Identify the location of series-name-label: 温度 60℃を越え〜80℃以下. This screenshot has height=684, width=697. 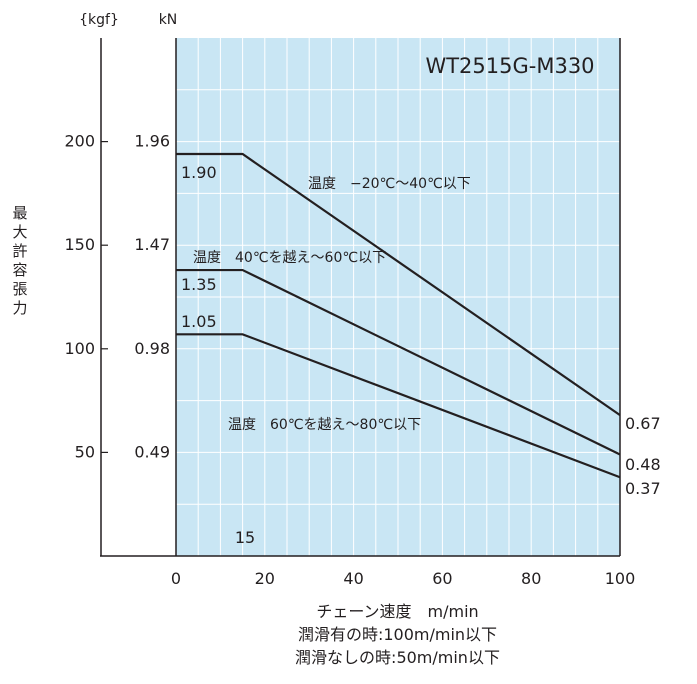
(324, 425).